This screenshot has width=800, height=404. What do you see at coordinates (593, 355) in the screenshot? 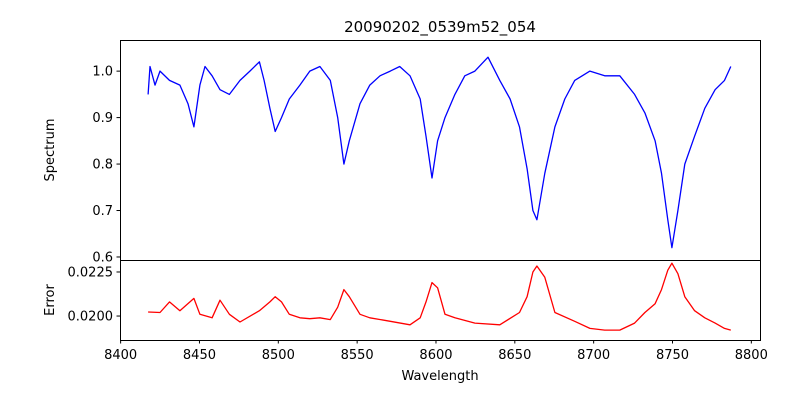
I see `x-tick-label: 8700` at bounding box center [593, 355].